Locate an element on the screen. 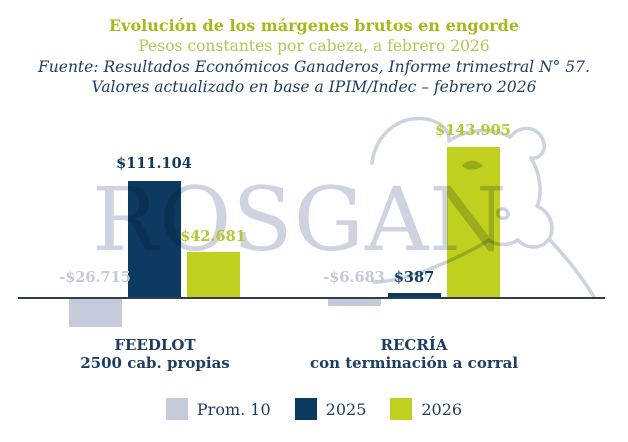 The height and width of the screenshot is (442, 628). legend-item-2025: 2025 is located at coordinates (330, 409).